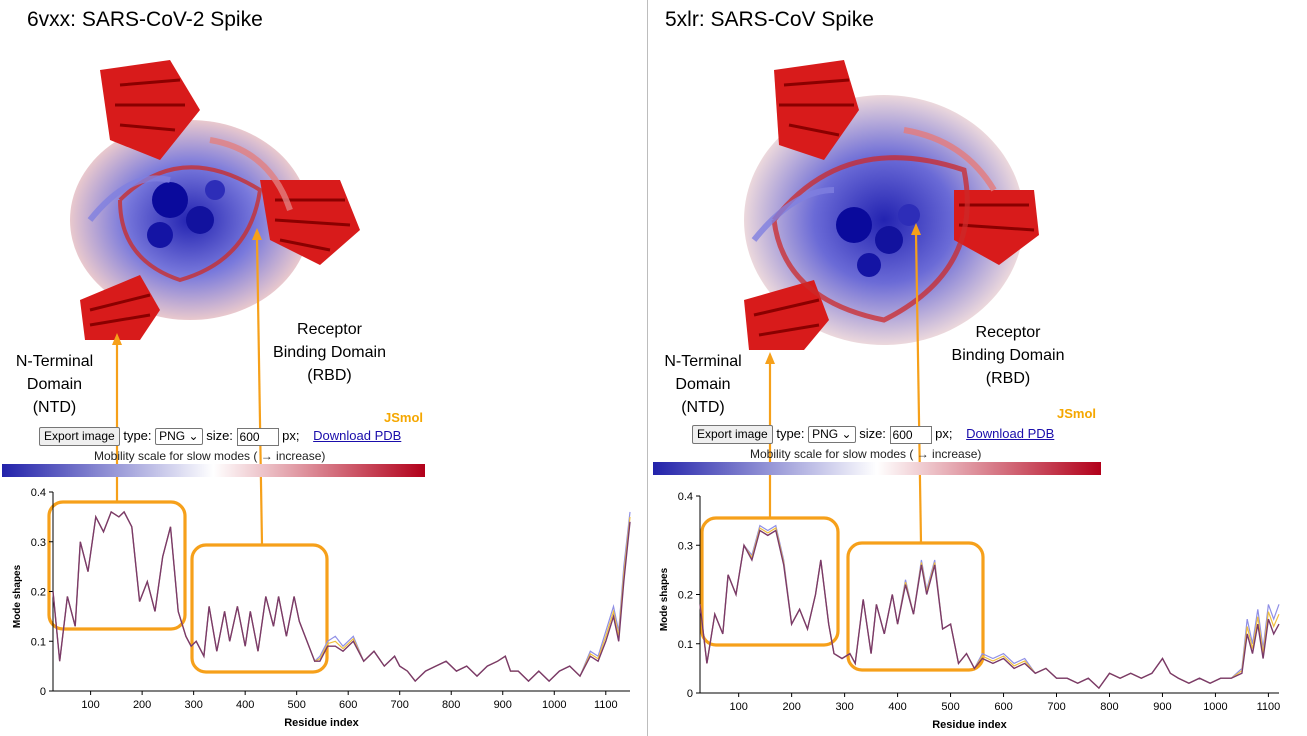 The height and width of the screenshot is (736, 1307). I want to click on annotation-layer, so click(842, 447).